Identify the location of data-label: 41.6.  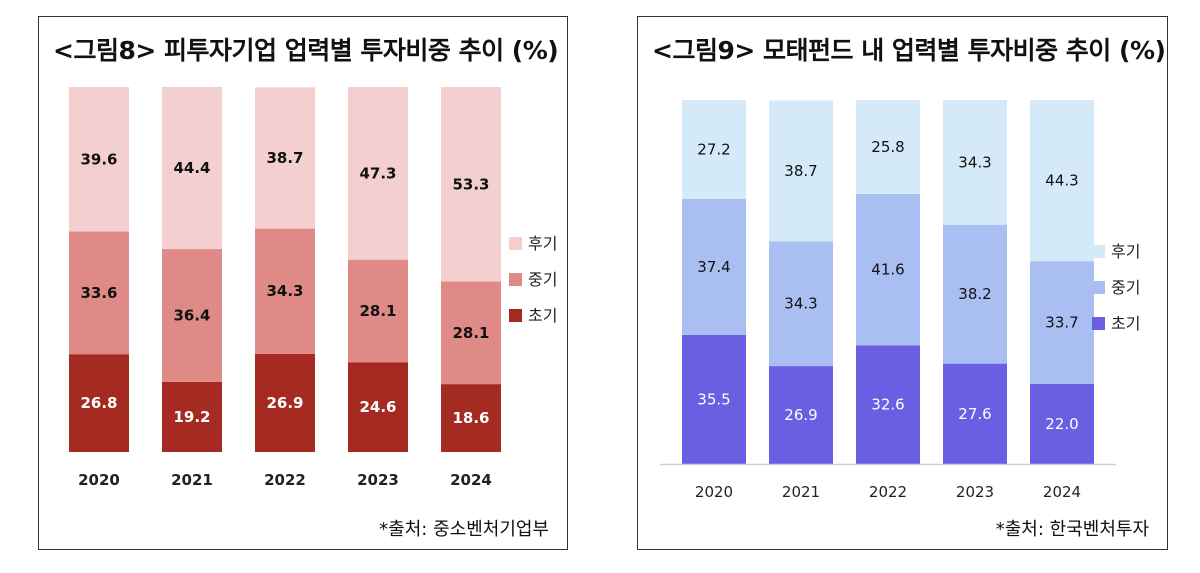
(887, 270).